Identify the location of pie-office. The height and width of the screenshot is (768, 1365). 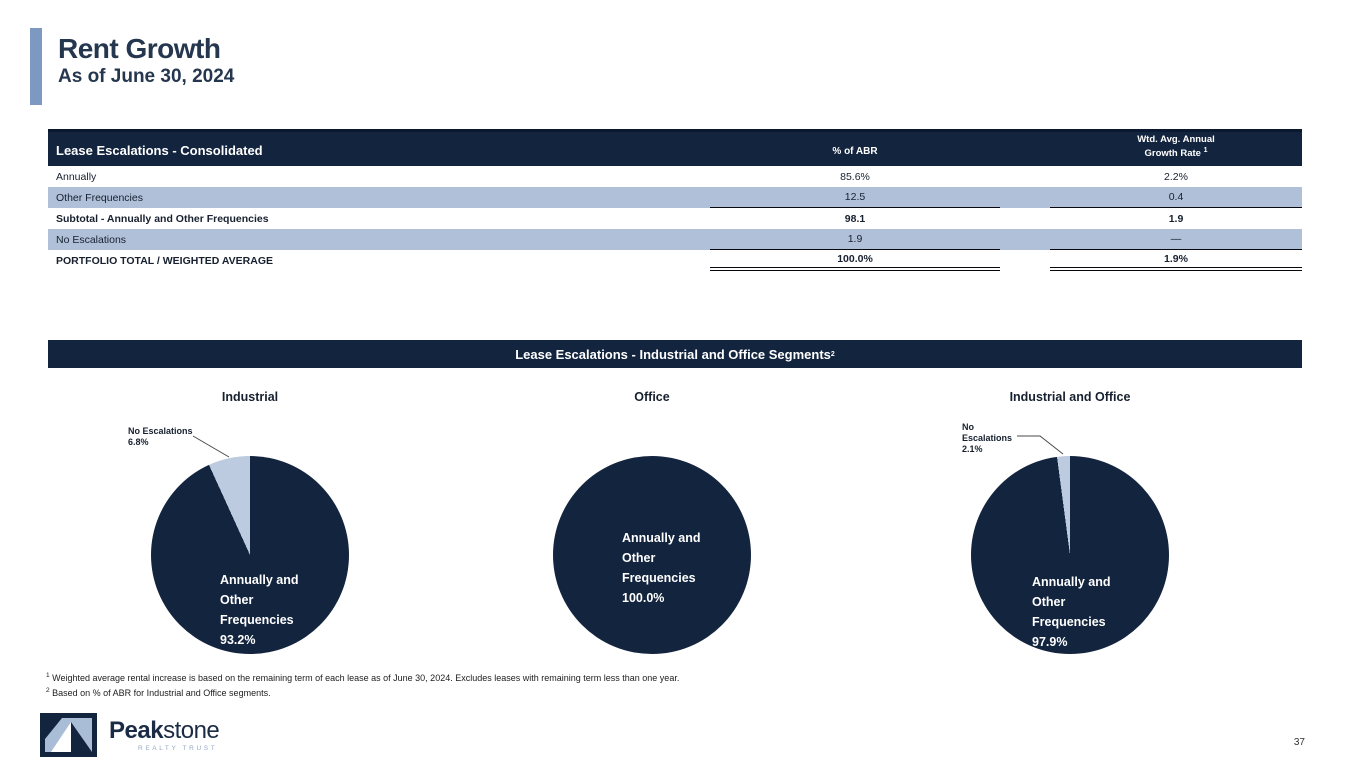
(652, 555).